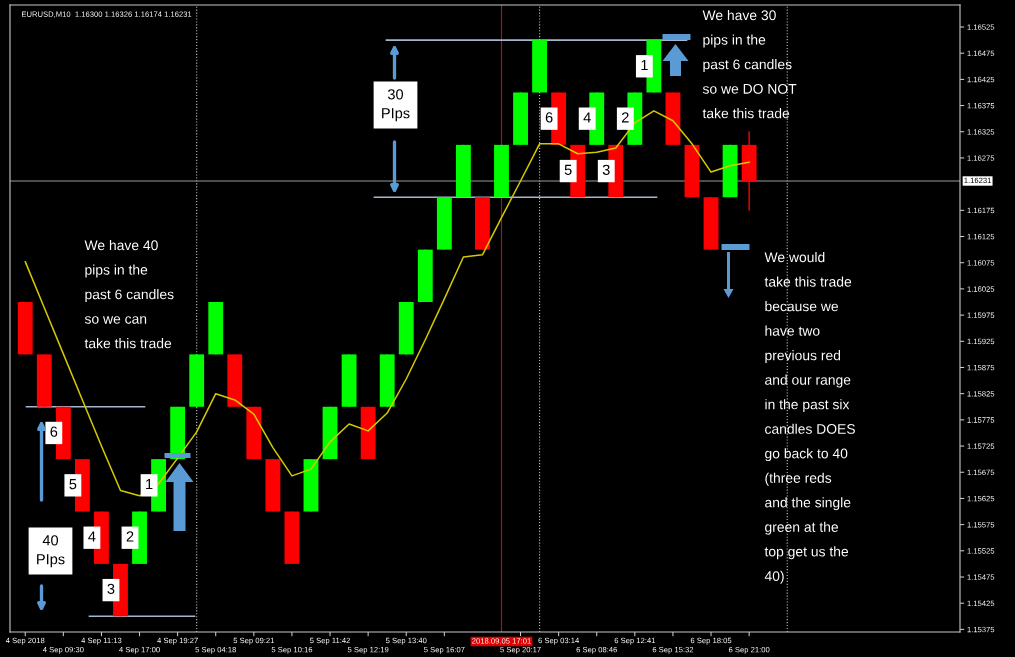  I want to click on text: We would take this trade because we have two previous red and our range in the past six candles DOES go back to 40 (three reds and the single green at the top get us the 40), so click(809, 418).